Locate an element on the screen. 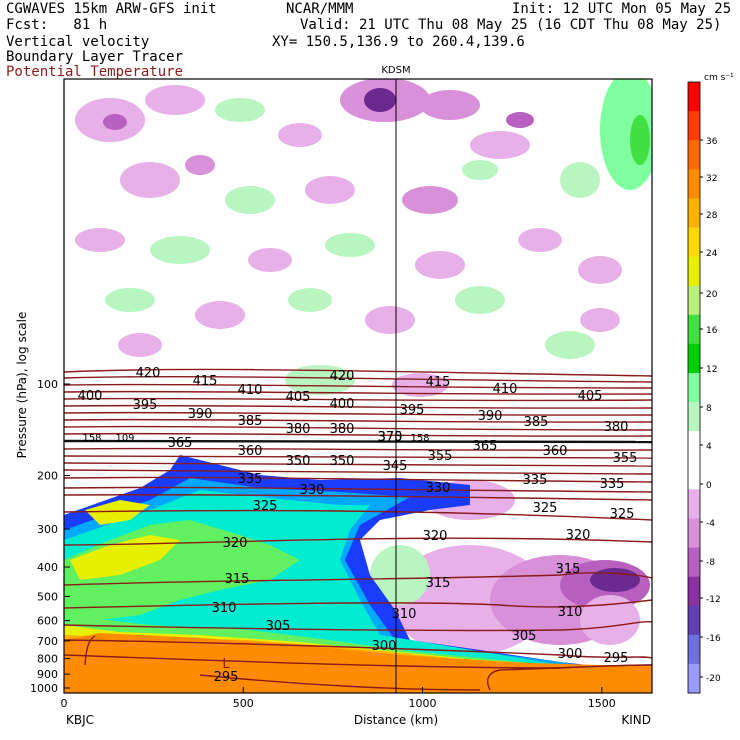 The image size is (740, 740). theta-label: 330 is located at coordinates (438, 488).